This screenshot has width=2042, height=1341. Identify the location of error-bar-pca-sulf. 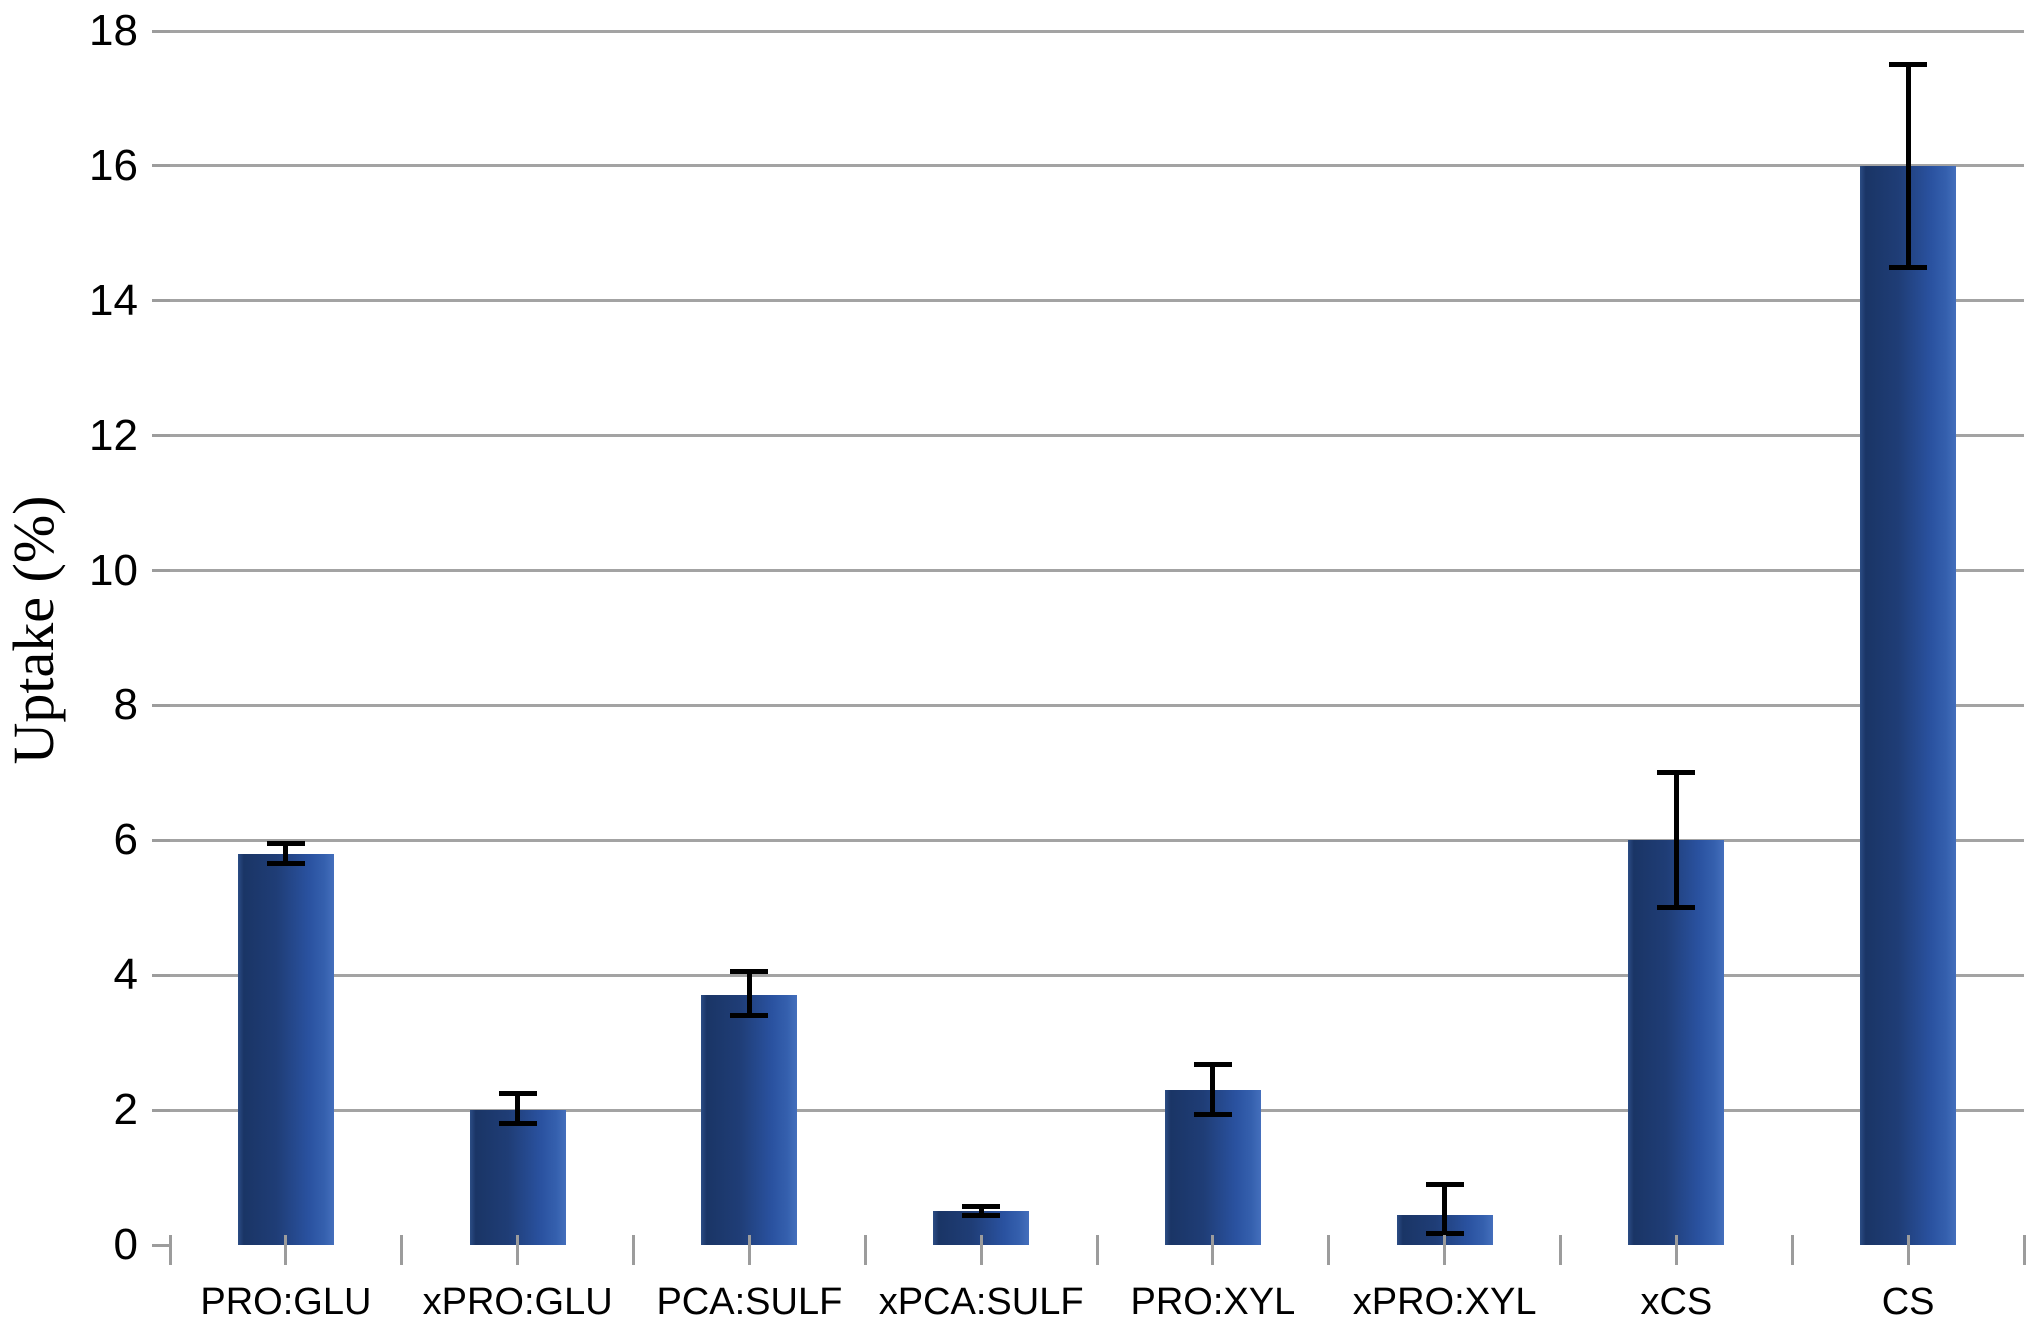
(749, 993).